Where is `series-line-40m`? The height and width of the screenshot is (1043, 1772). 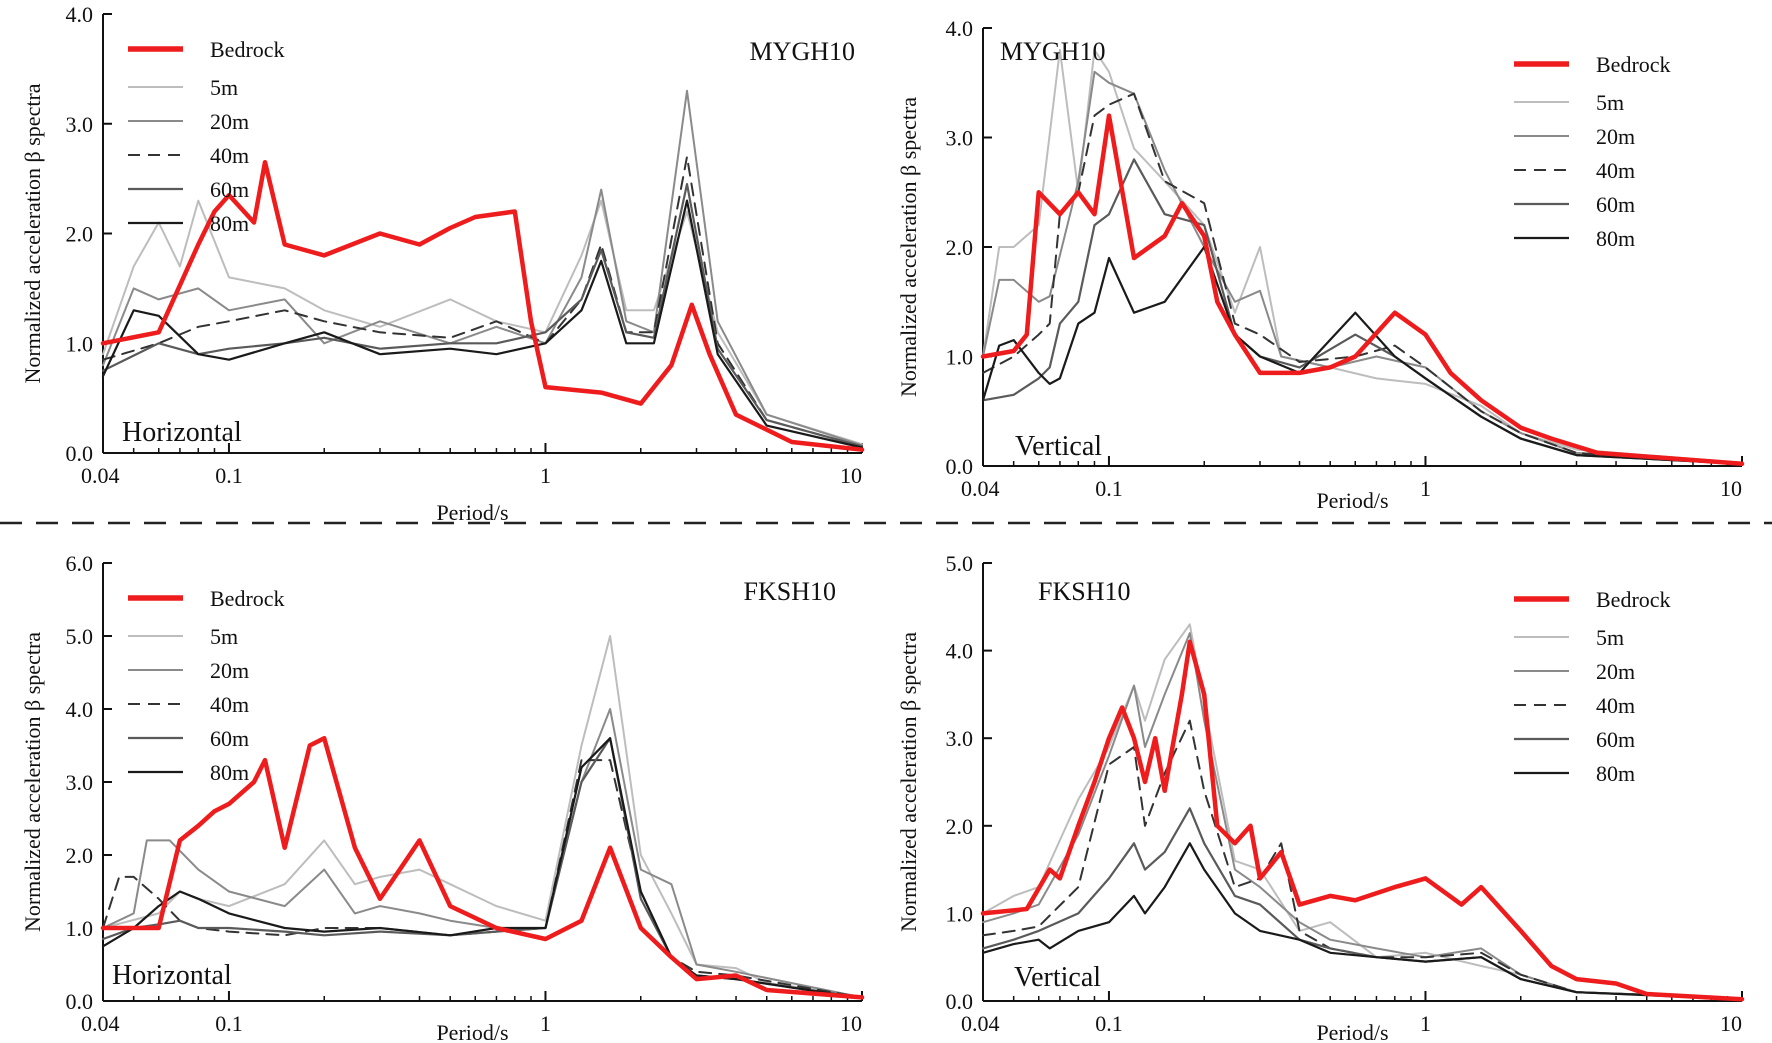 series-line-40m is located at coordinates (1362, 859).